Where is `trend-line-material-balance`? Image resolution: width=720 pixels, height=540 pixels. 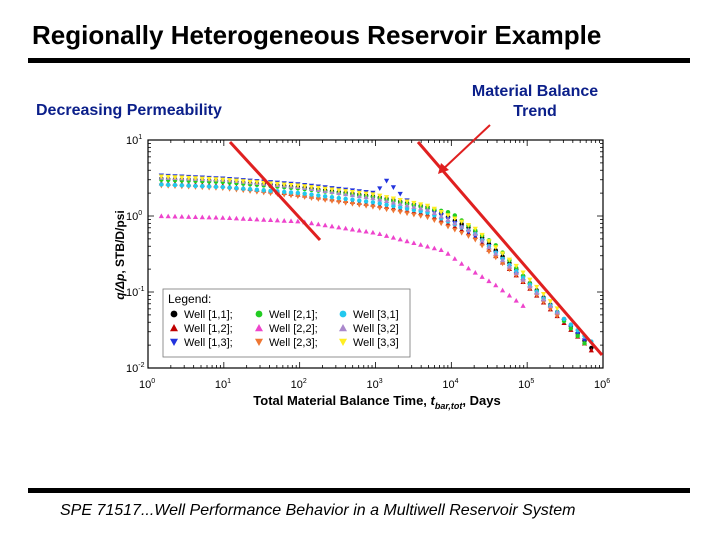
trend-line-material-balance is located at coordinates (510, 248).